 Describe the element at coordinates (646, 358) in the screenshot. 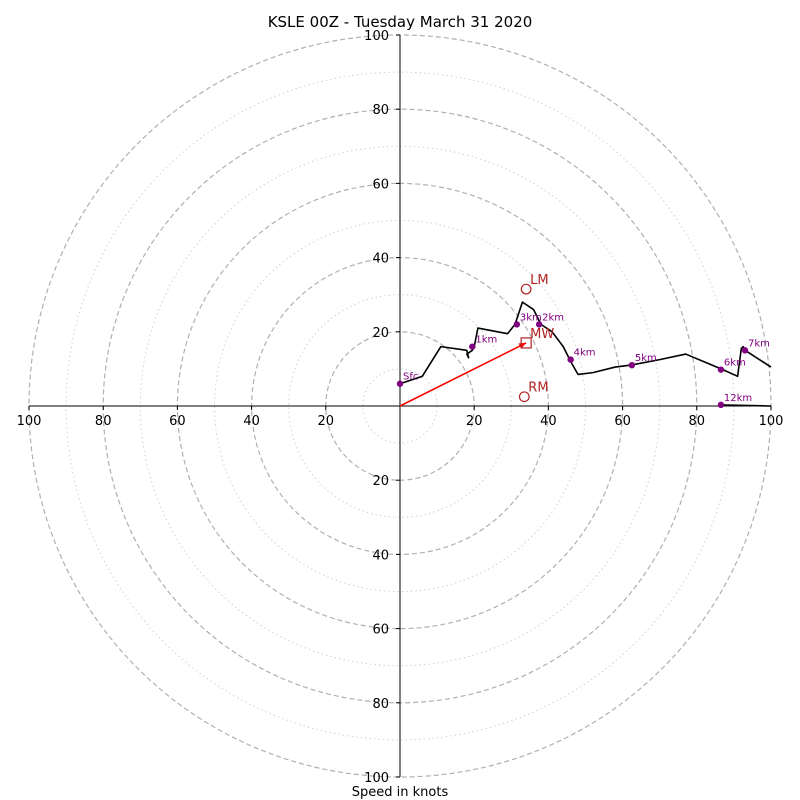

I see `height-label-5km: 5km` at that location.